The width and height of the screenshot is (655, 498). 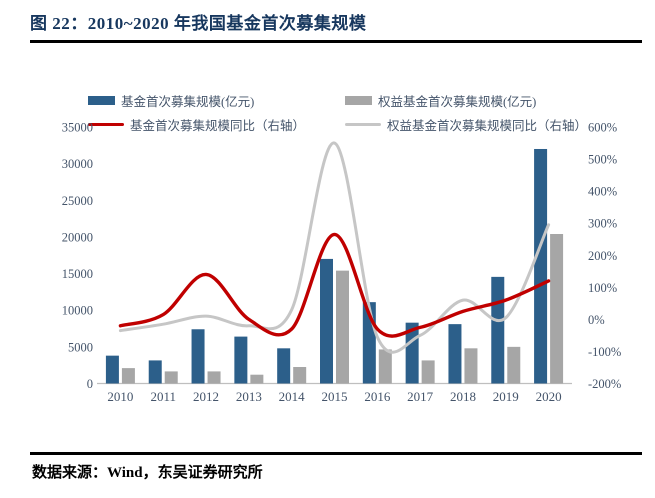 I want to click on legend-item-1: 权益基金首次募集规模(亿元), so click(x=440, y=100).